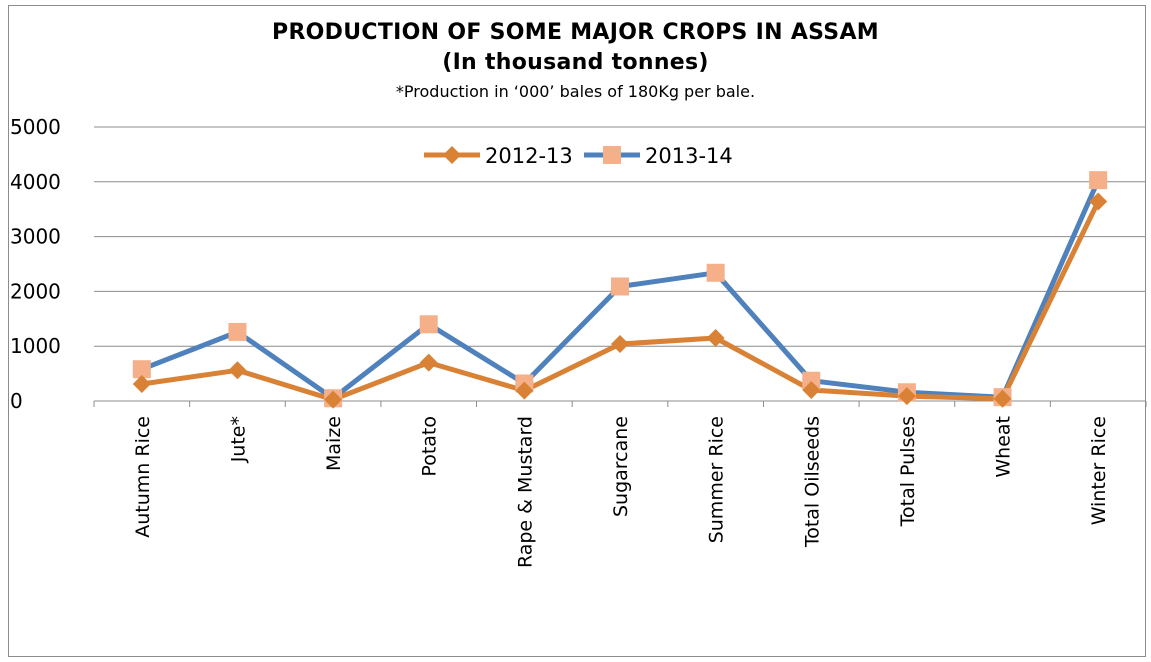 The height and width of the screenshot is (662, 1151). I want to click on x-tick-label: Total Oilseeds, so click(812, 482).